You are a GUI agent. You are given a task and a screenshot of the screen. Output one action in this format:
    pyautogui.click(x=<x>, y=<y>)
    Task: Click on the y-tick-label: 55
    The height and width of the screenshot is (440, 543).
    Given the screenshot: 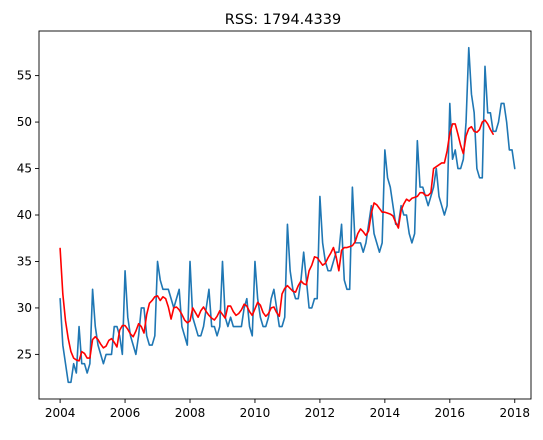 What is the action you would take?
    pyautogui.click(x=24, y=76)
    